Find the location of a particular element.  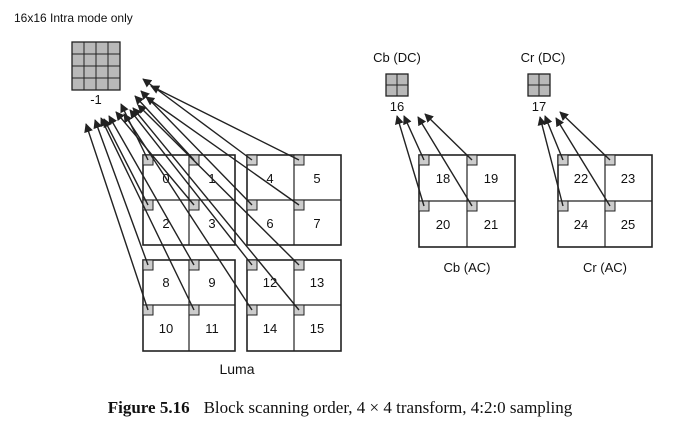

cb-dc-index: 16 is located at coordinates (397, 106).